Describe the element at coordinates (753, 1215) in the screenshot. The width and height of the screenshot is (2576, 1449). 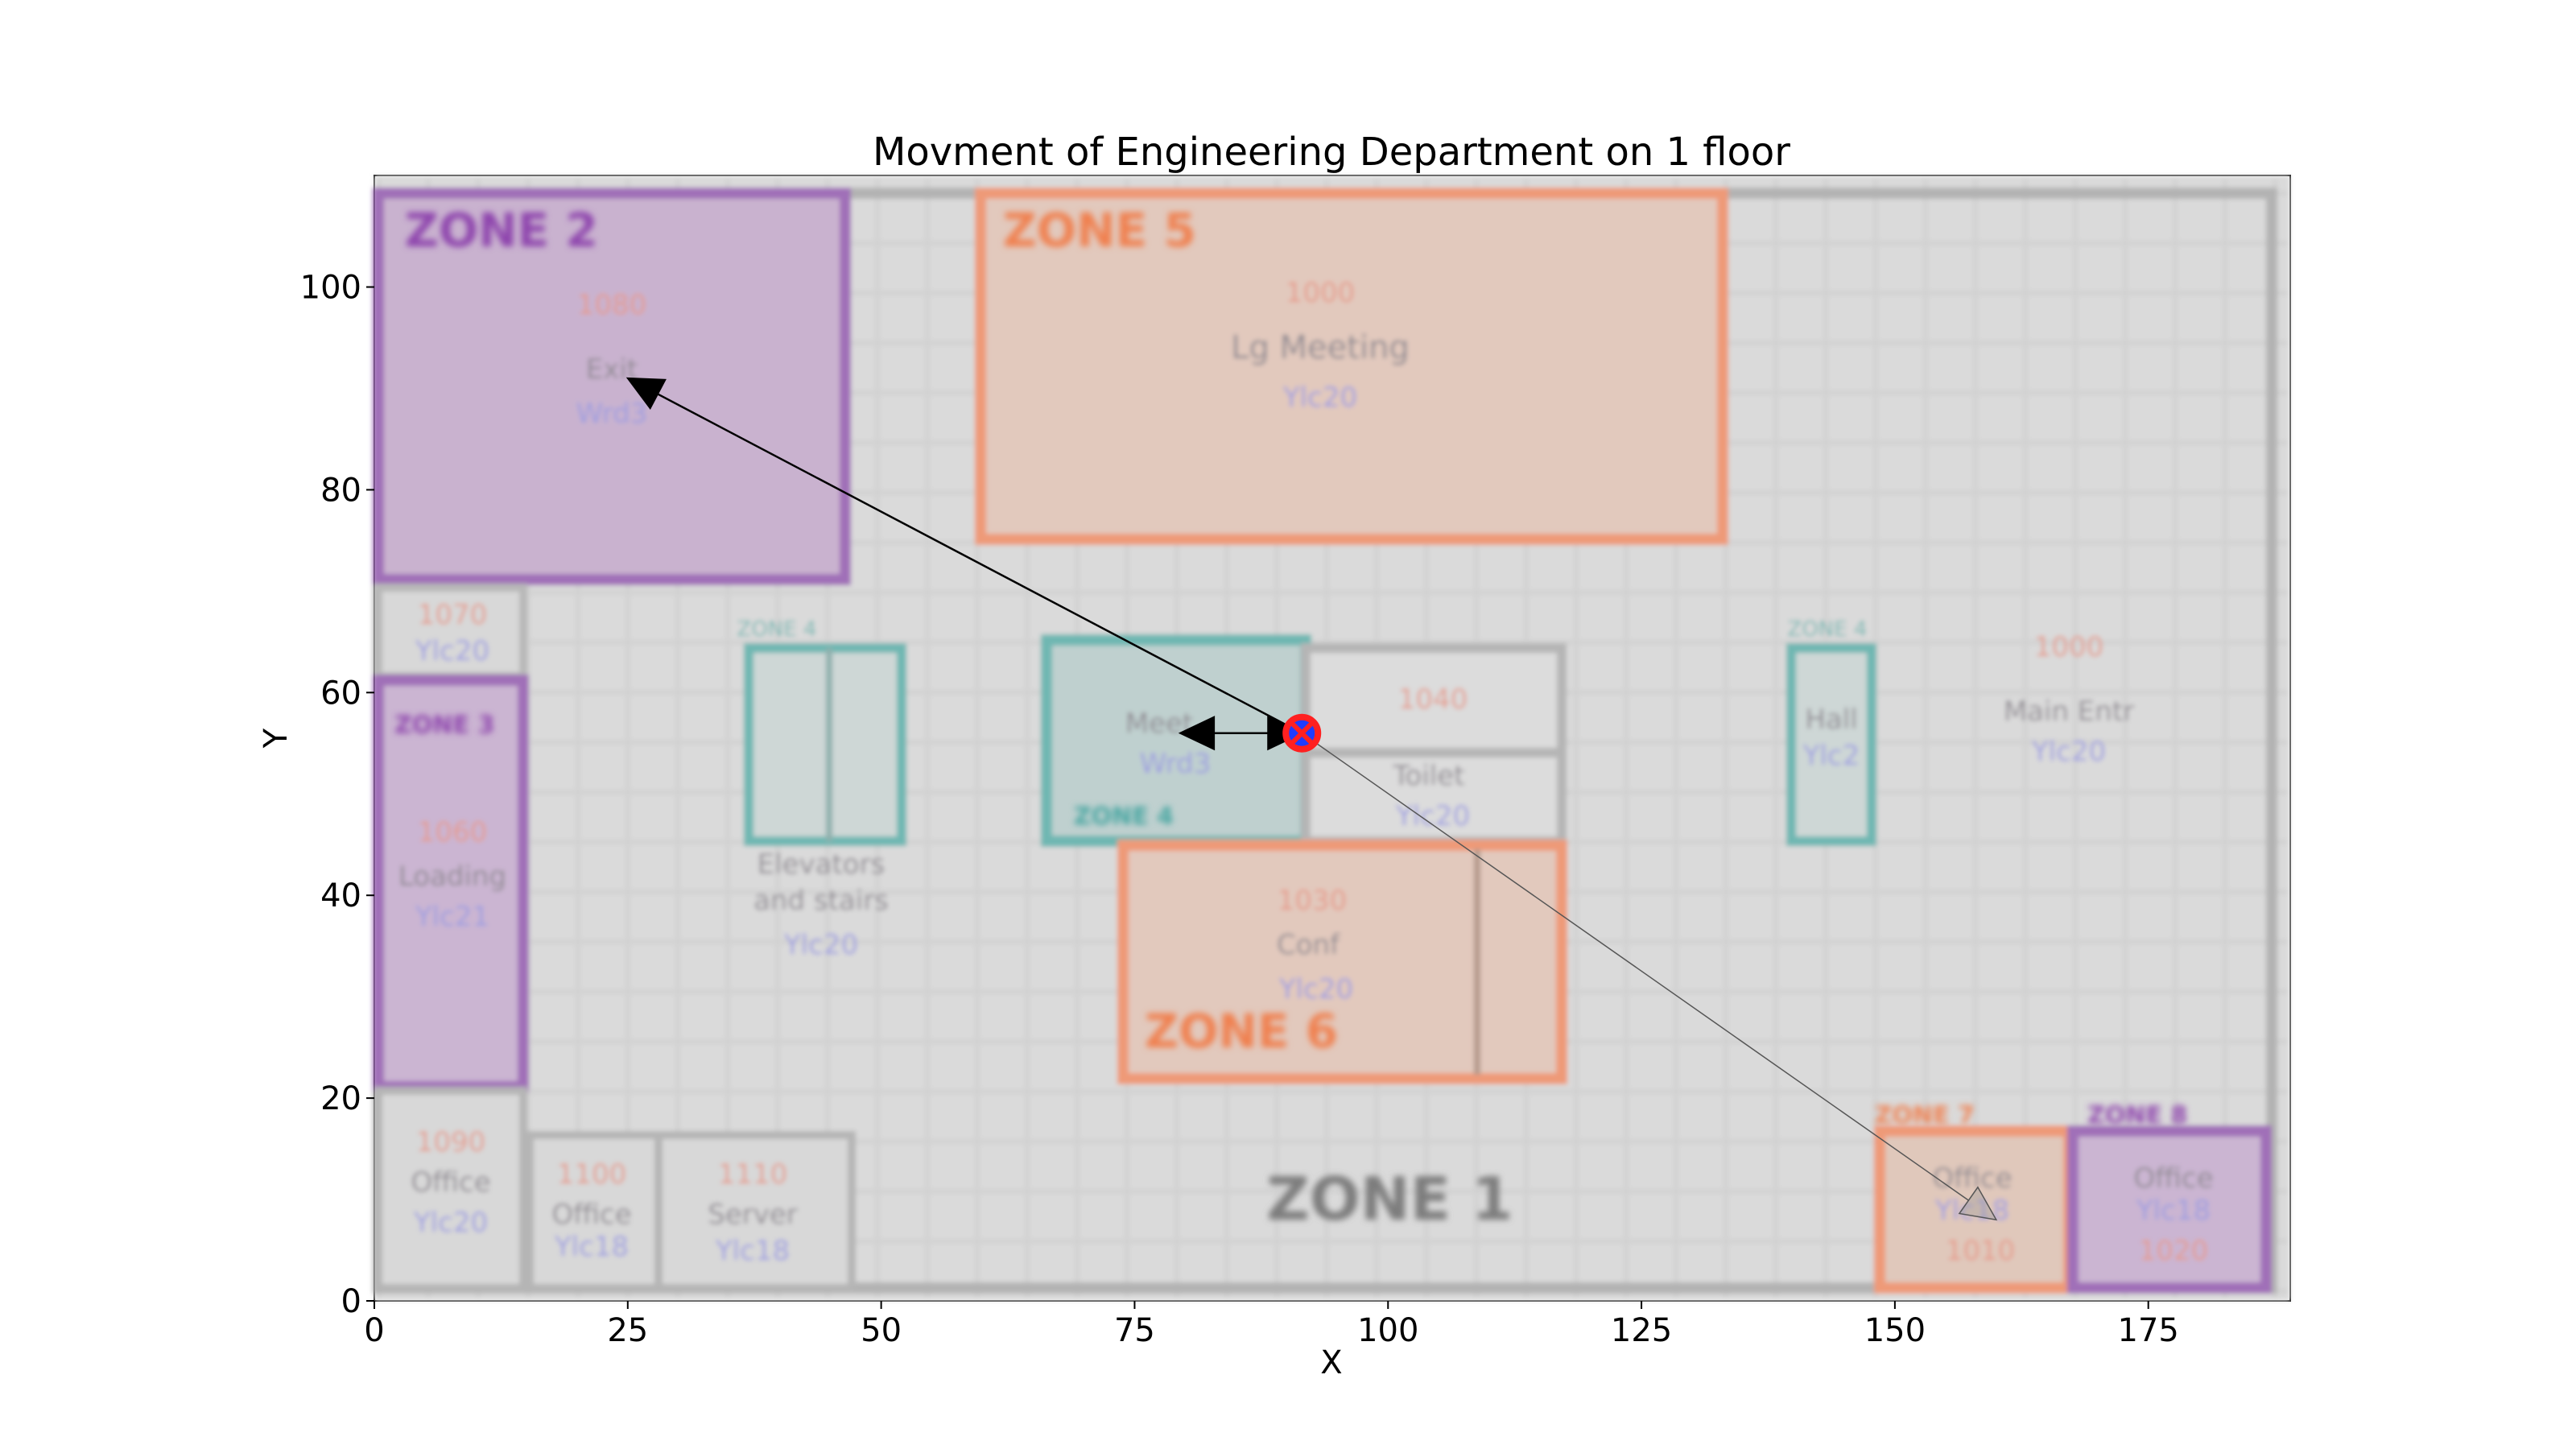
I see `svg-text: Server` at that location.